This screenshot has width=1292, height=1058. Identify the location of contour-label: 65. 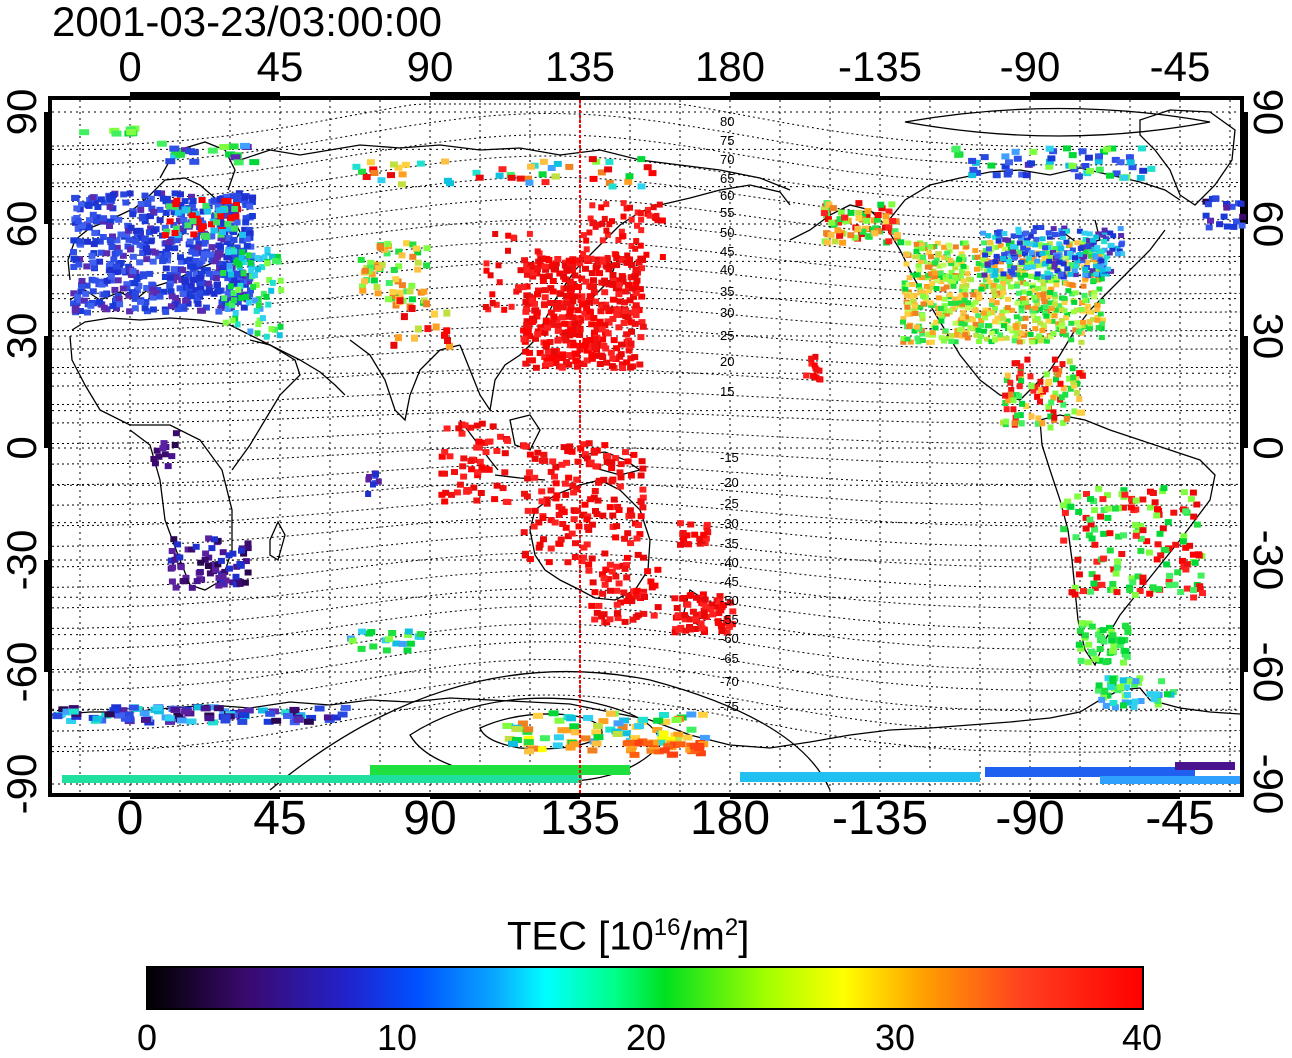
(727, 178).